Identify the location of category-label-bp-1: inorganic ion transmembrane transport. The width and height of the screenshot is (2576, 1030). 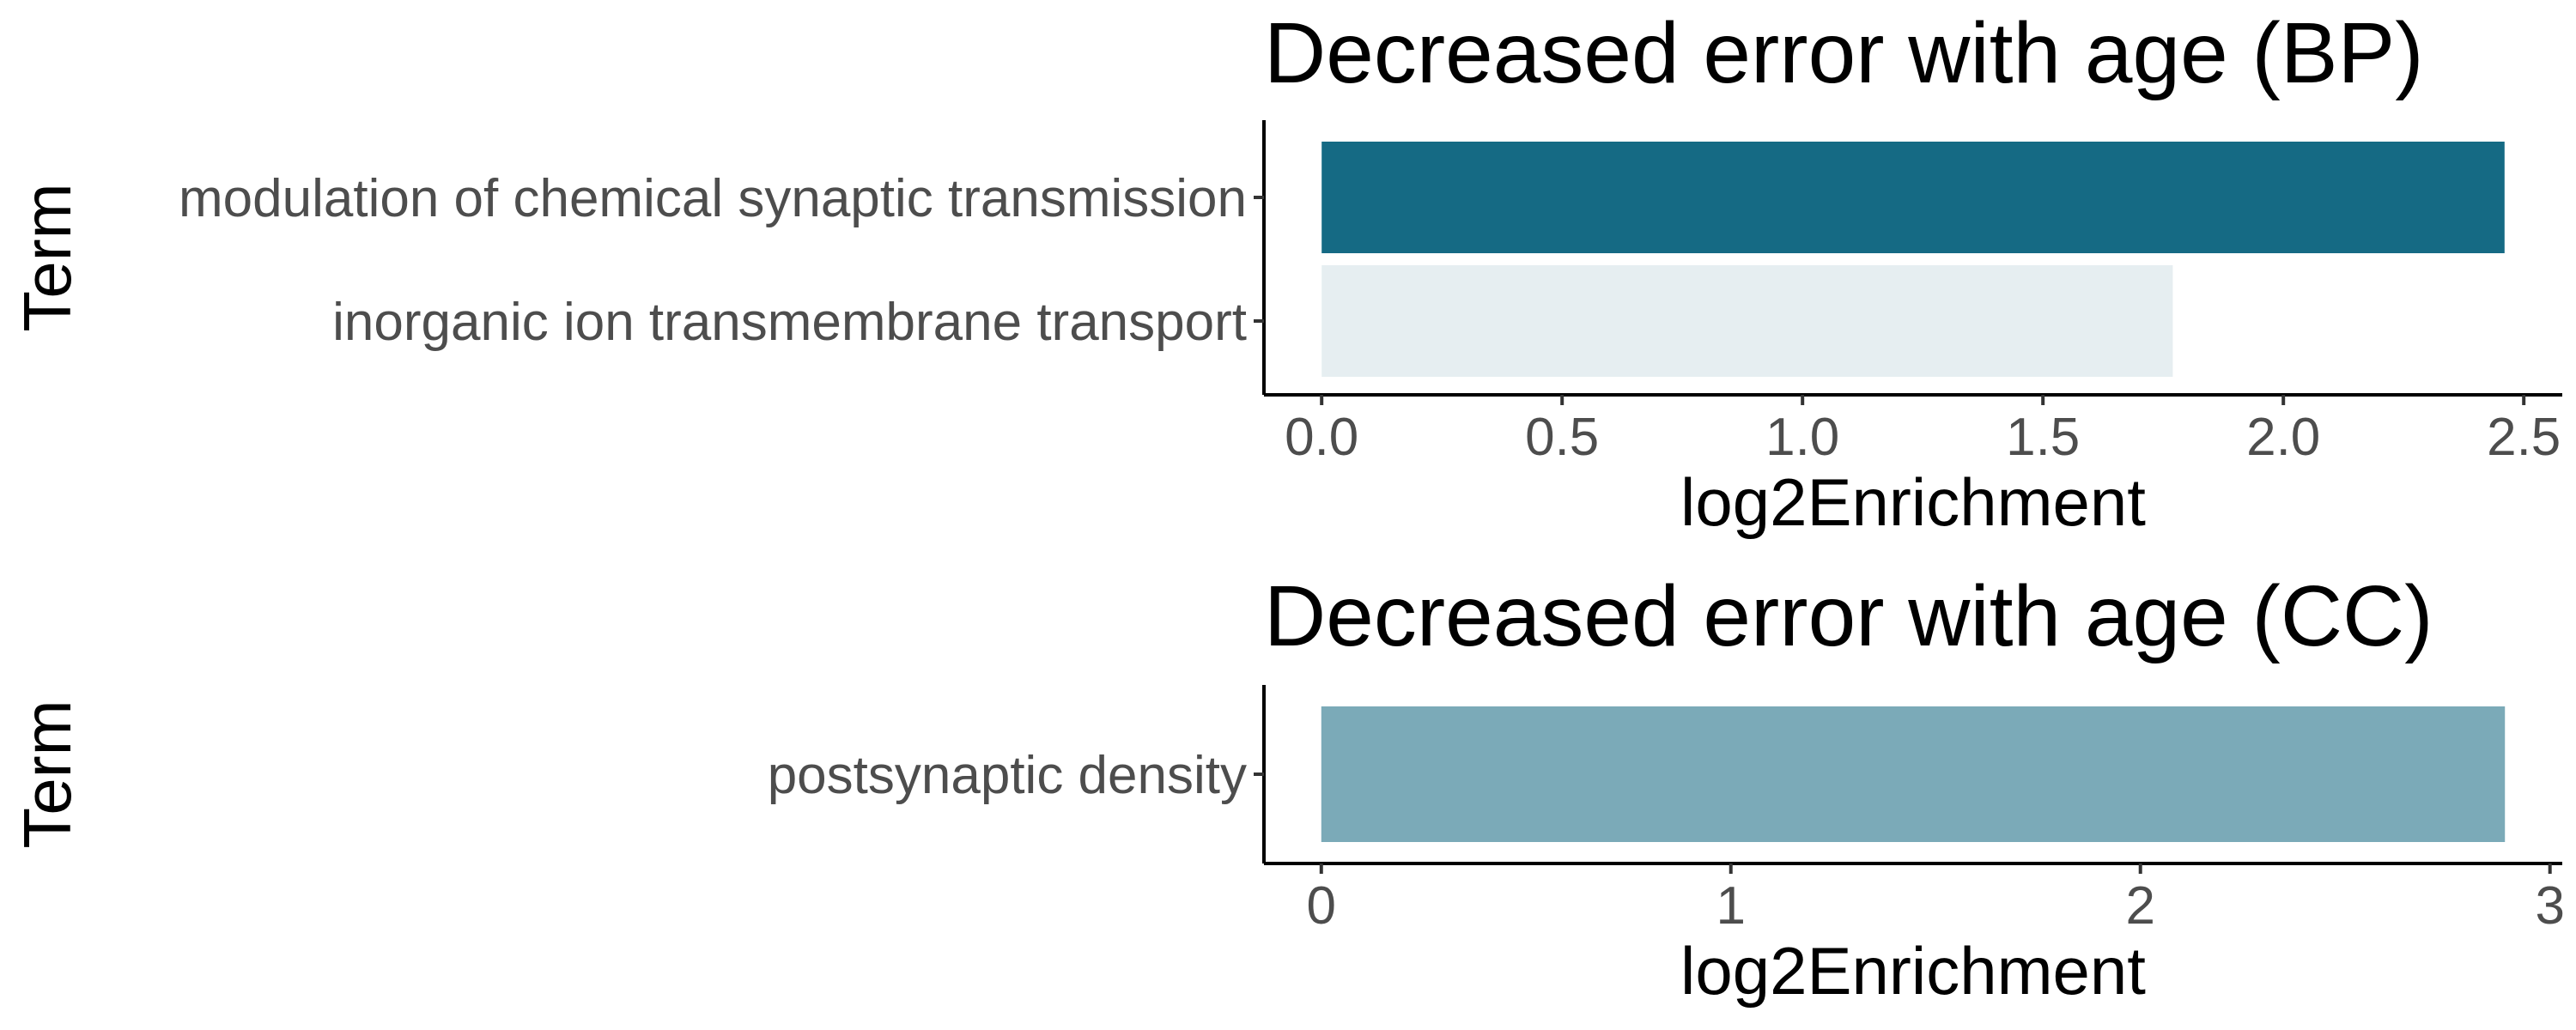
(790, 322).